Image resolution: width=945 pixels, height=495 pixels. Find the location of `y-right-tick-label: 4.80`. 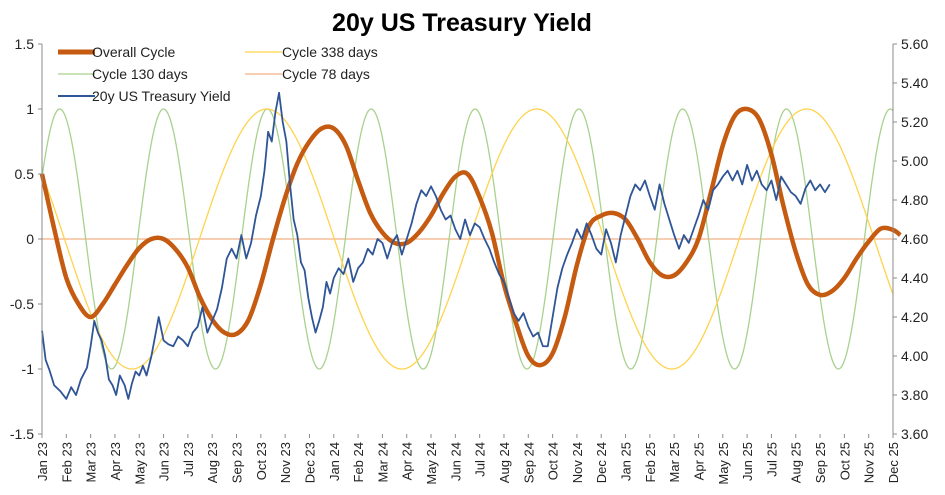

y-right-tick-label: 4.80 is located at coordinates (914, 200).